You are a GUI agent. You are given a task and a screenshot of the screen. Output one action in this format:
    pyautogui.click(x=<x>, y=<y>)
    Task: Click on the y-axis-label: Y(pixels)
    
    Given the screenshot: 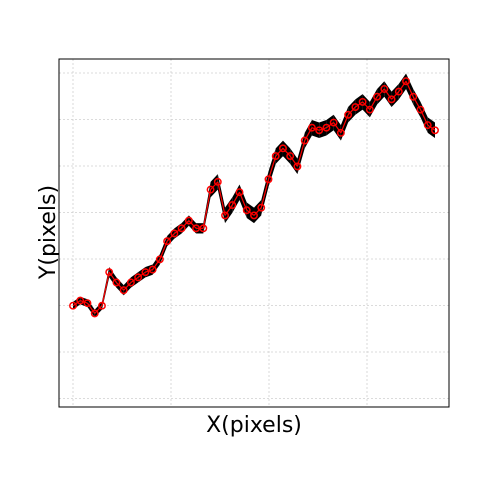 What is the action you would take?
    pyautogui.click(x=48, y=232)
    